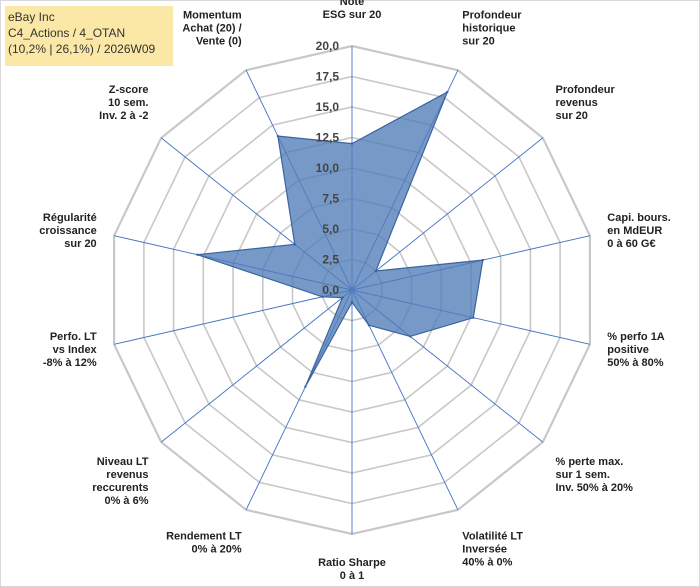 Image resolution: width=700 pixels, height=587 pixels. Describe the element at coordinates (31, 17) in the screenshot. I see `title-line-company: eBay Inc` at that location.